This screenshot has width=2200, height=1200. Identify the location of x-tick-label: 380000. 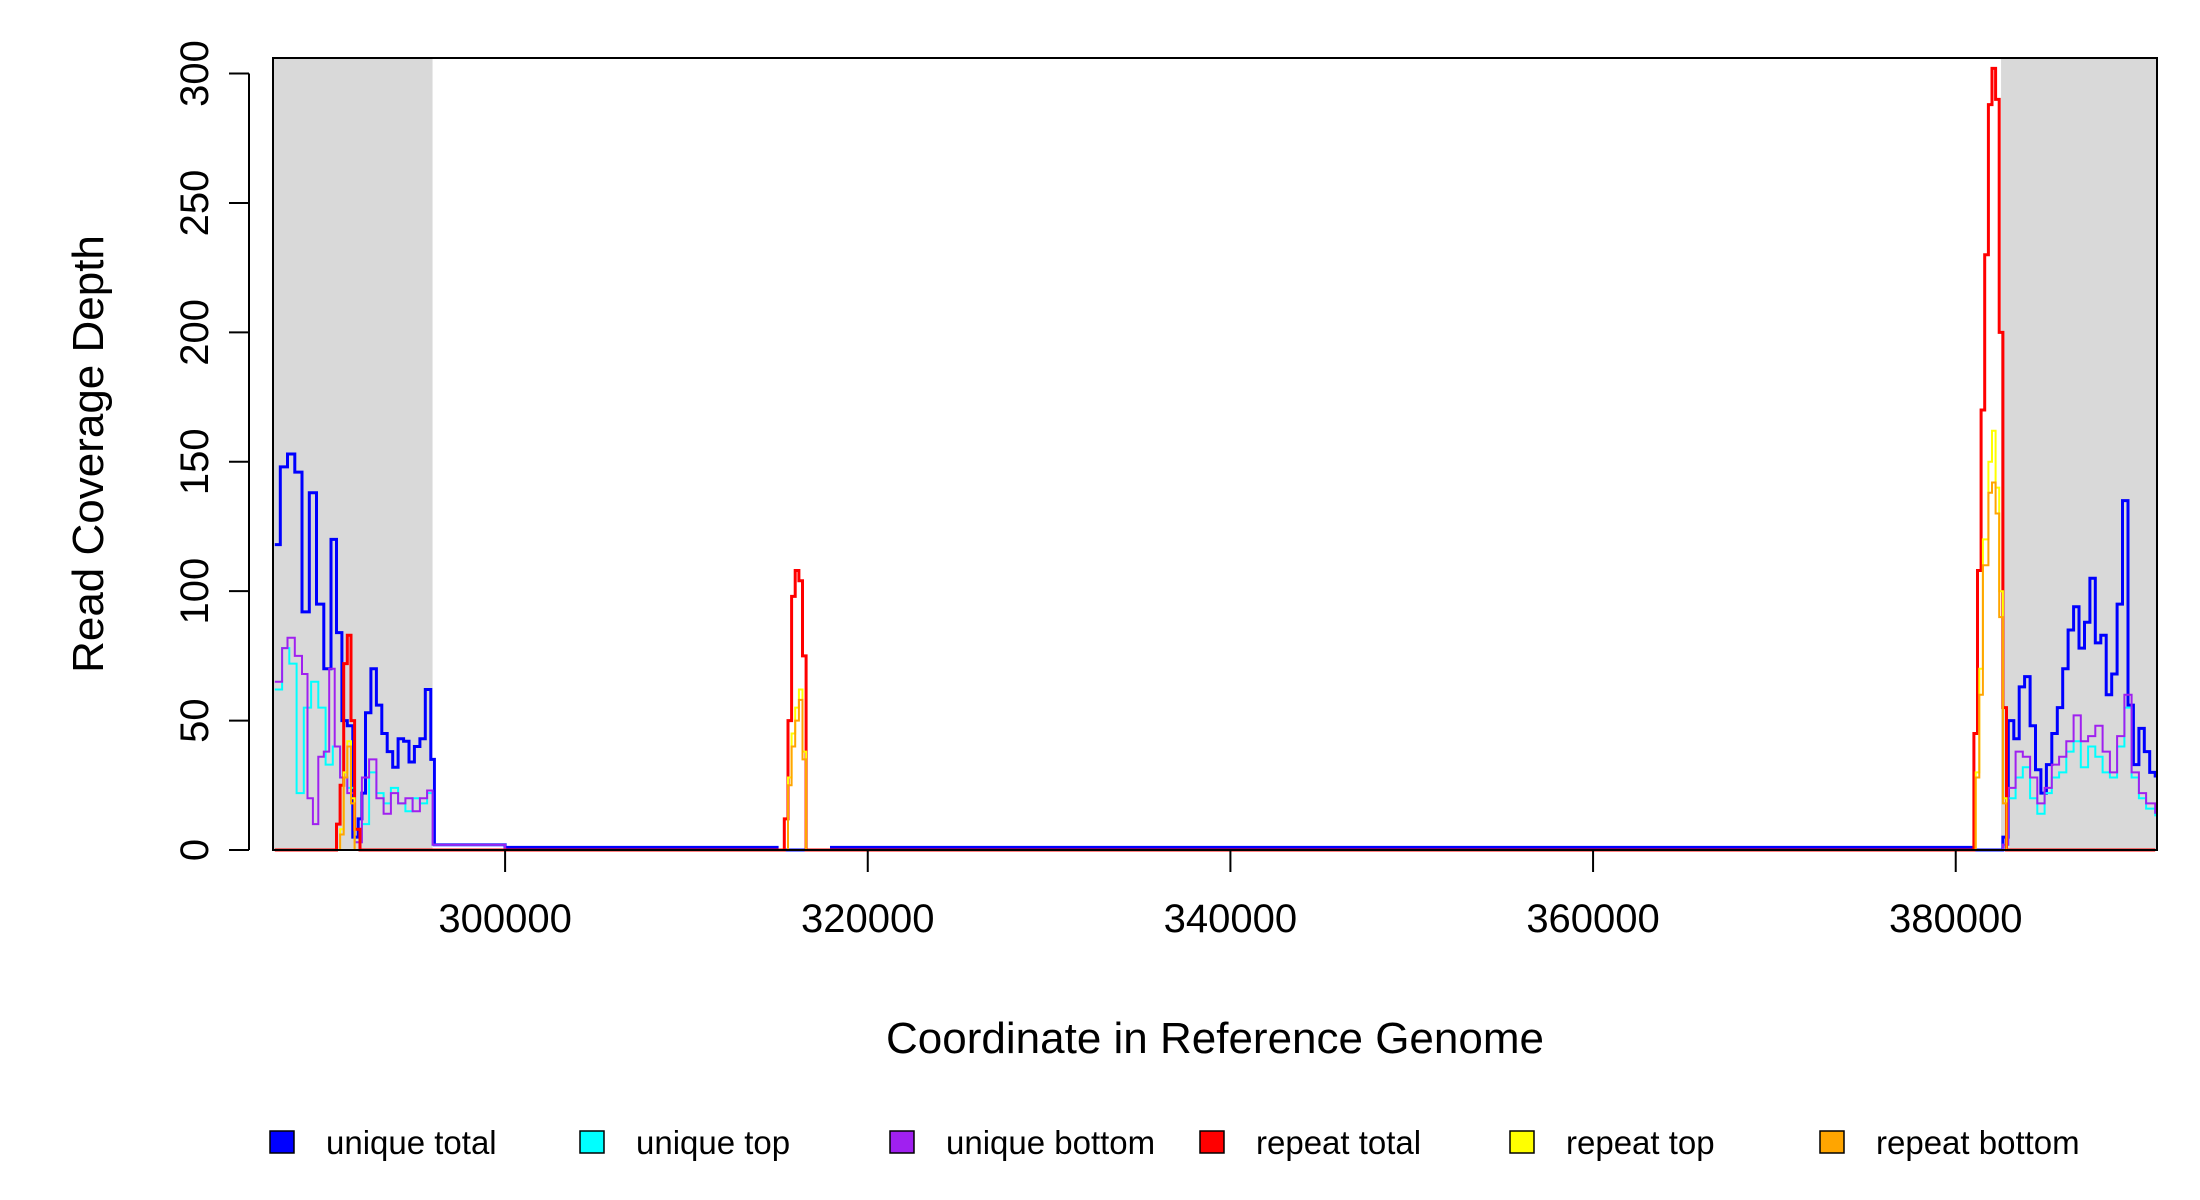
(1955, 919).